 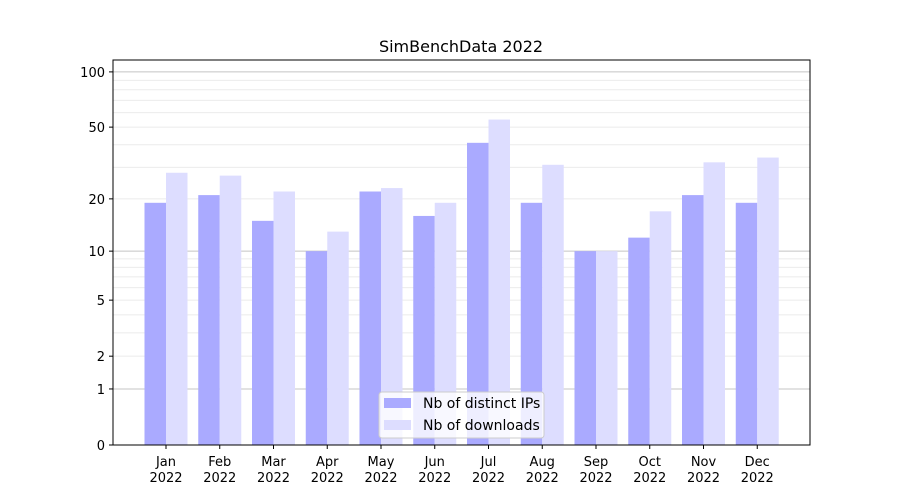 What do you see at coordinates (757, 470) in the screenshot?
I see `x-tick-label: Dec 2022` at bounding box center [757, 470].